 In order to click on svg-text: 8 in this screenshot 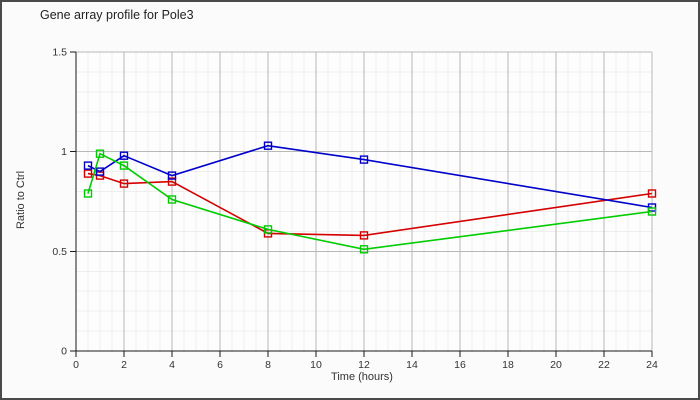, I will do `click(268, 365)`.